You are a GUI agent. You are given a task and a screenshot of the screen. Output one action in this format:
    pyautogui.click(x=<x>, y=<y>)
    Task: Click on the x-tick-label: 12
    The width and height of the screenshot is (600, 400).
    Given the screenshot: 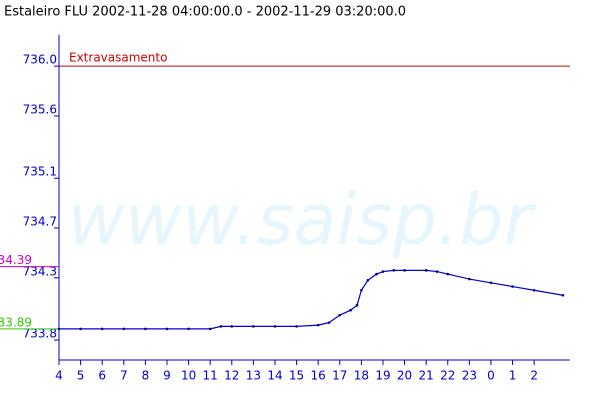 What is the action you would take?
    pyautogui.click(x=231, y=376)
    